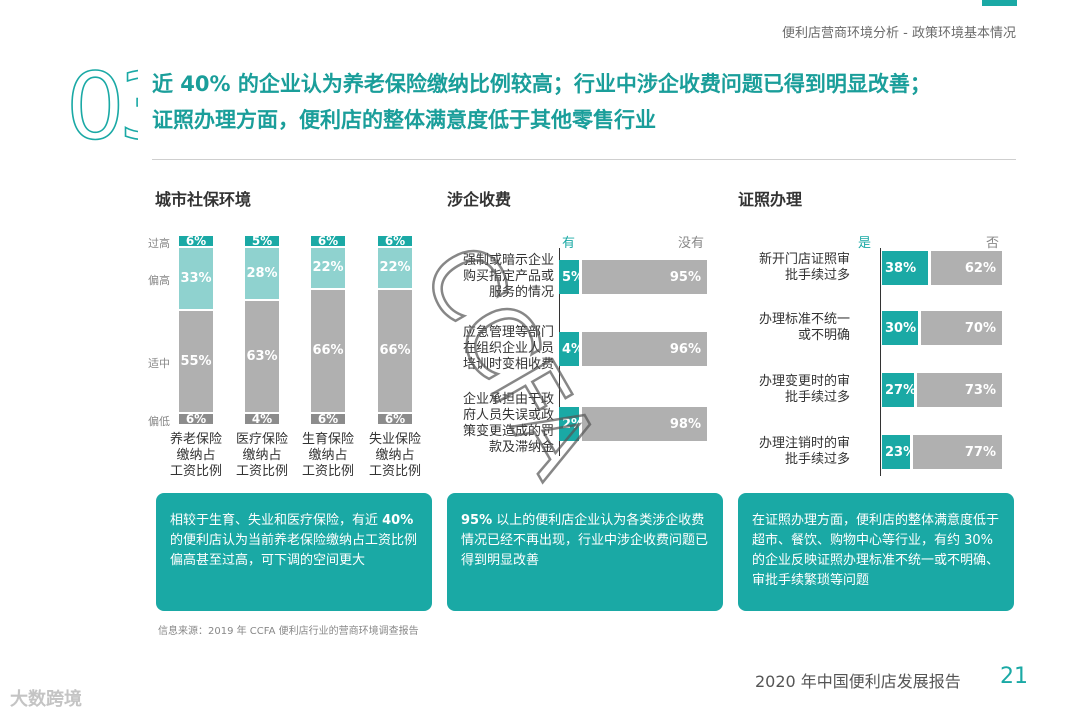  What do you see at coordinates (46, 699) in the screenshot?
I see `brand-watermark: 大数跨境` at bounding box center [46, 699].